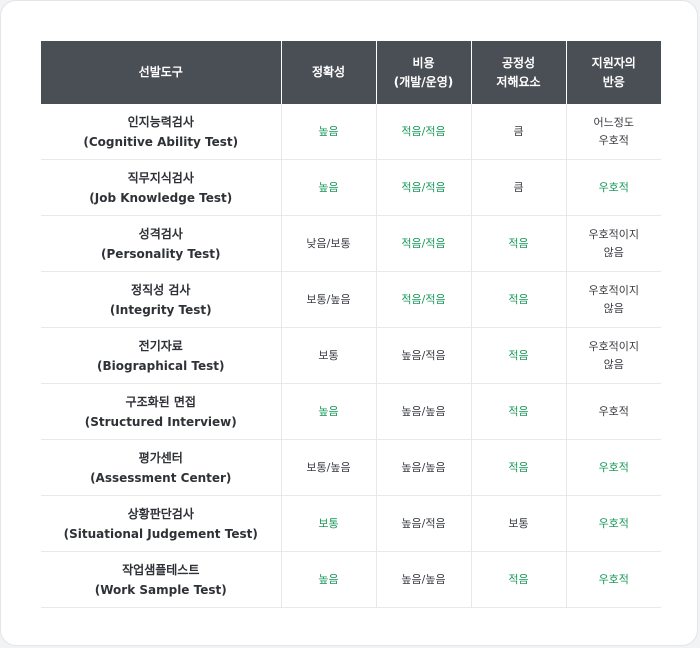  I want to click on tool-name-korean: 정직성 검사, so click(161, 289).